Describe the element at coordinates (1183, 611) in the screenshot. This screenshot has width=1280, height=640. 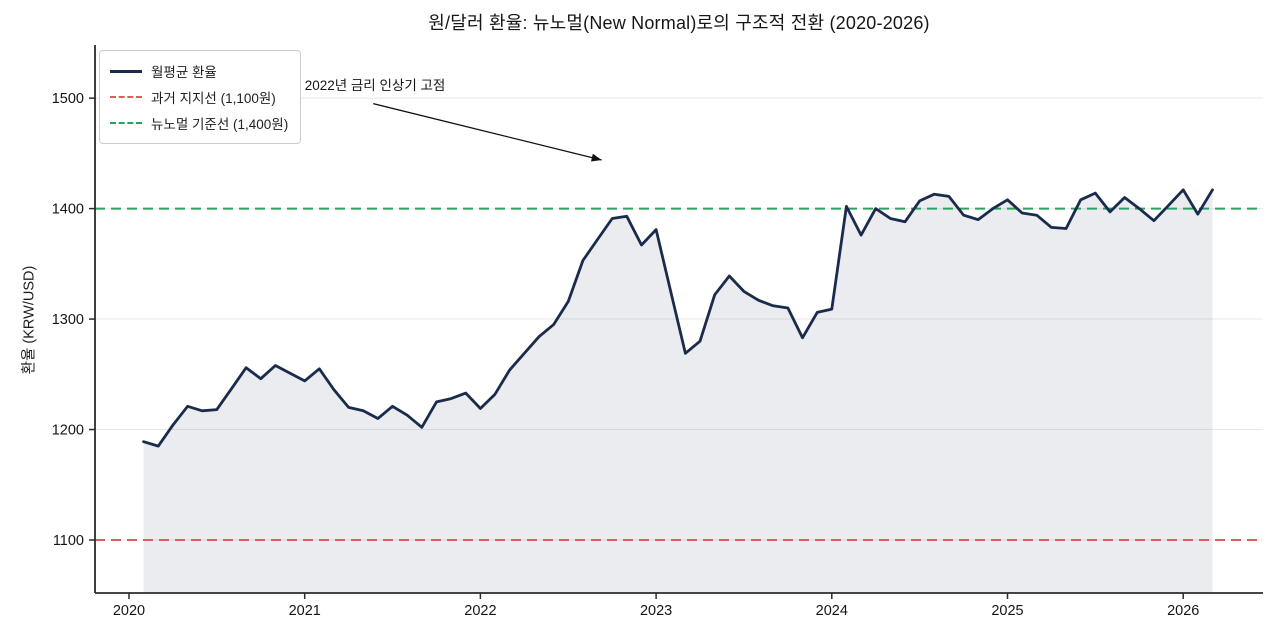
I see `x-tick-label: 2026` at that location.